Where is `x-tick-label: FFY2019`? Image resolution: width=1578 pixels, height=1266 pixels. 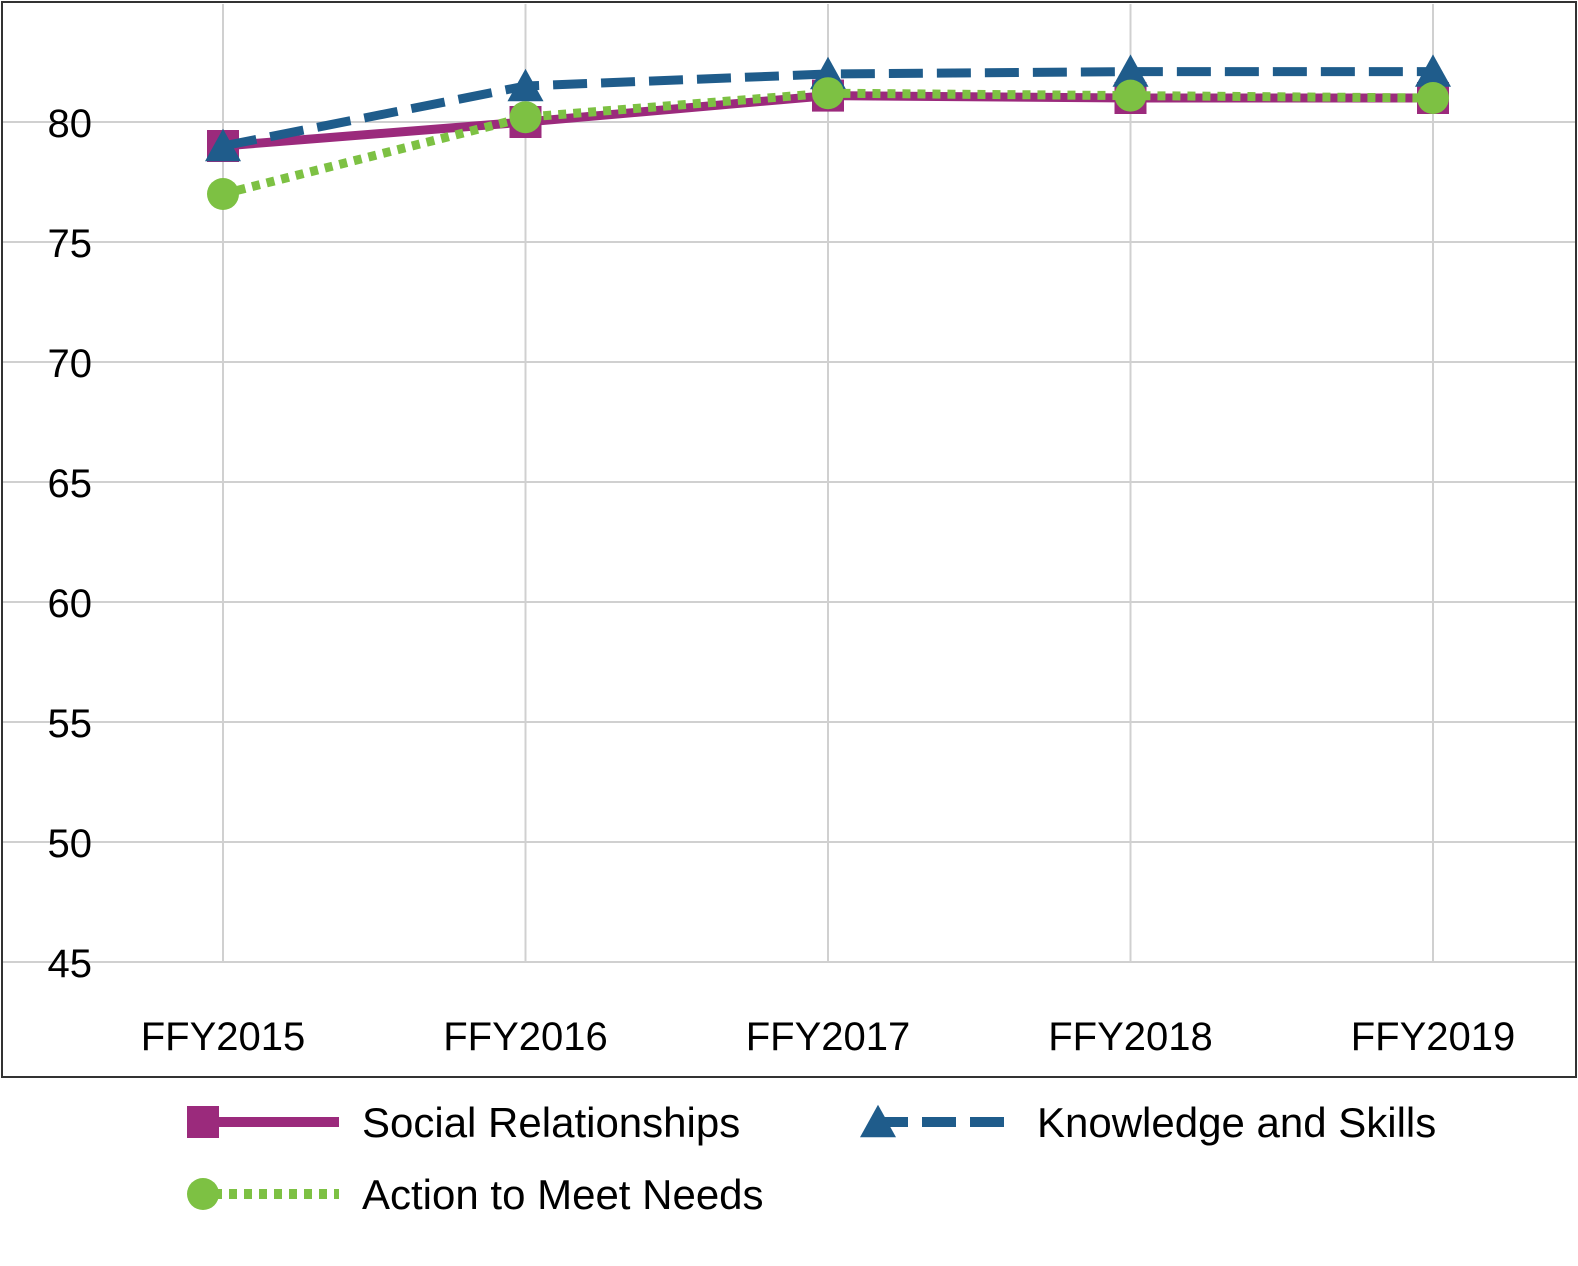 x-tick-label: FFY2019 is located at coordinates (1433, 1037).